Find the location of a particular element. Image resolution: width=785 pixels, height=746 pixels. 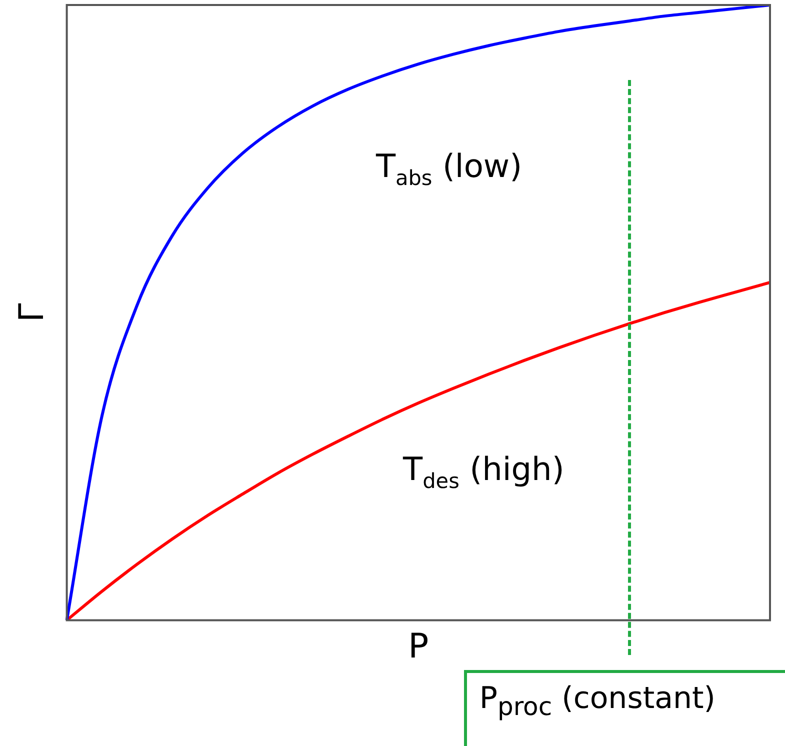

y-axis-title: Γ is located at coordinates (32, 312).